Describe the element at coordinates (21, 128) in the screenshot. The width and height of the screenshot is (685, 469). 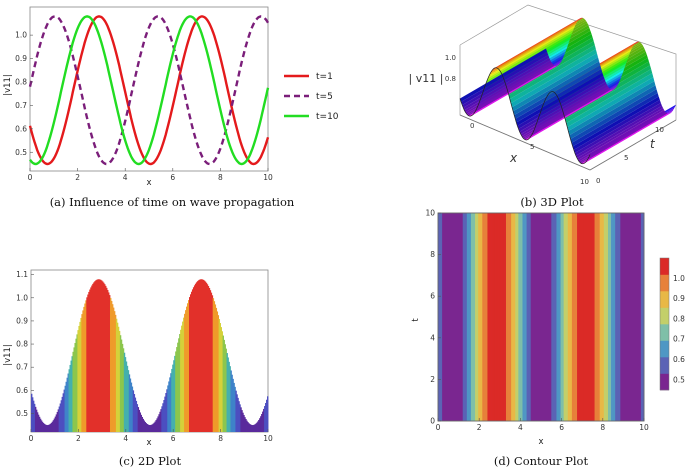
I see `plot-a-ytick-label: 0.6` at that location.